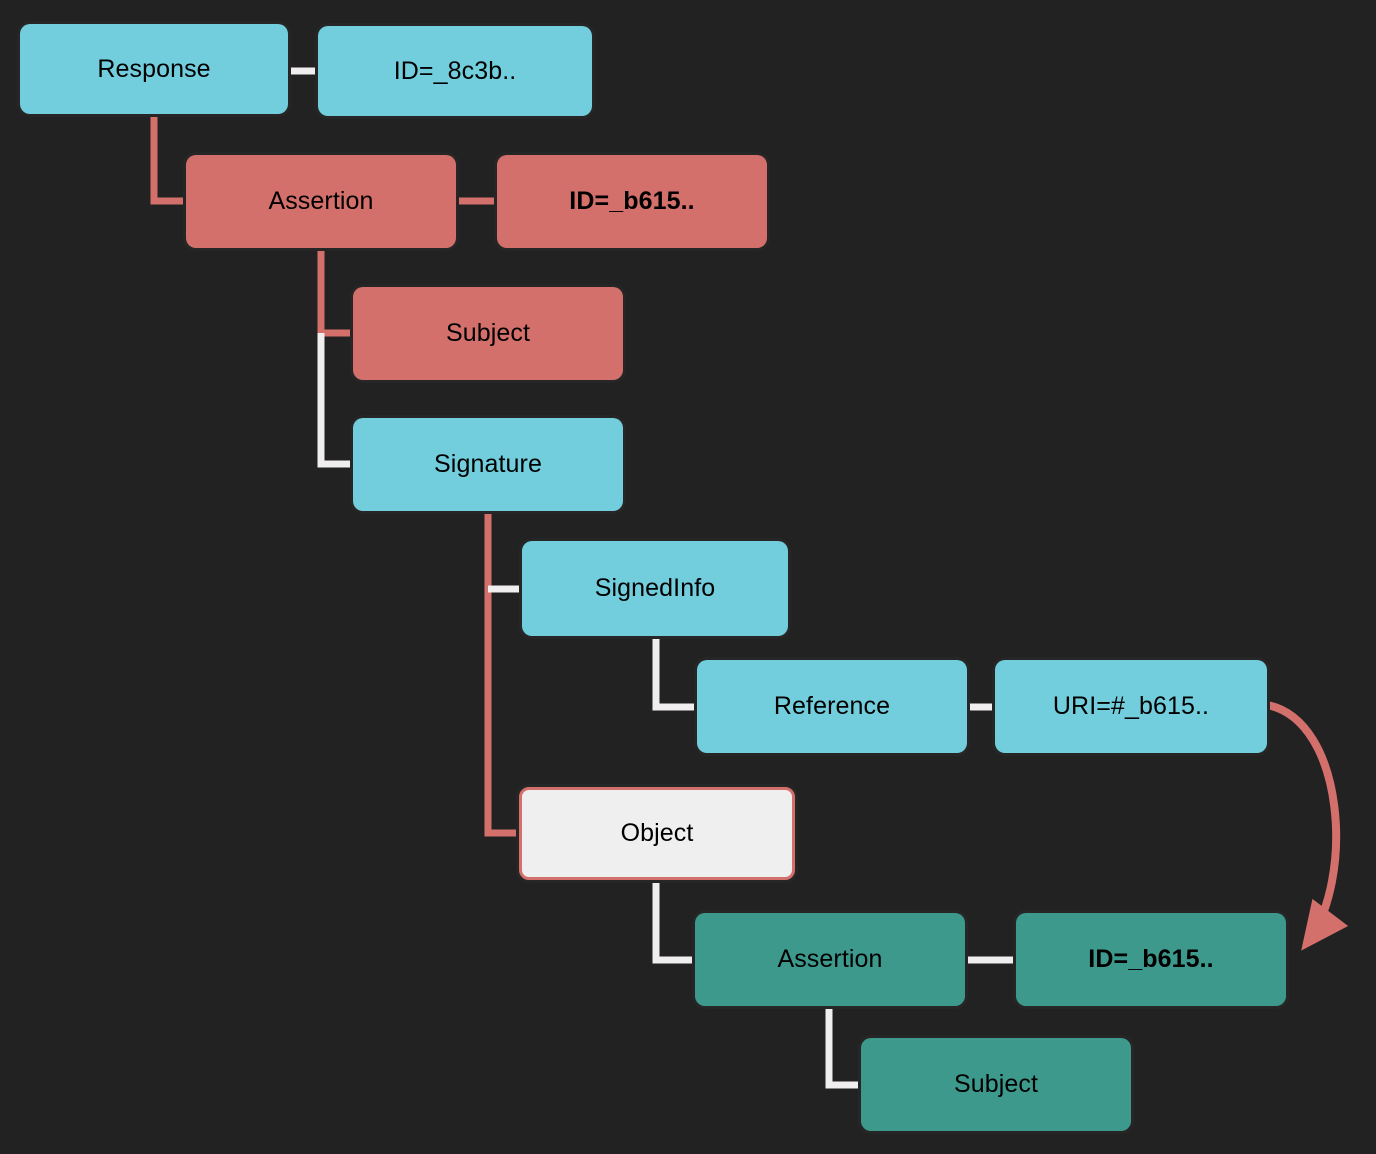 Image resolution: width=1376 pixels, height=1154 pixels. I want to click on node-assertion-wrapped: Assertion, so click(830, 959).